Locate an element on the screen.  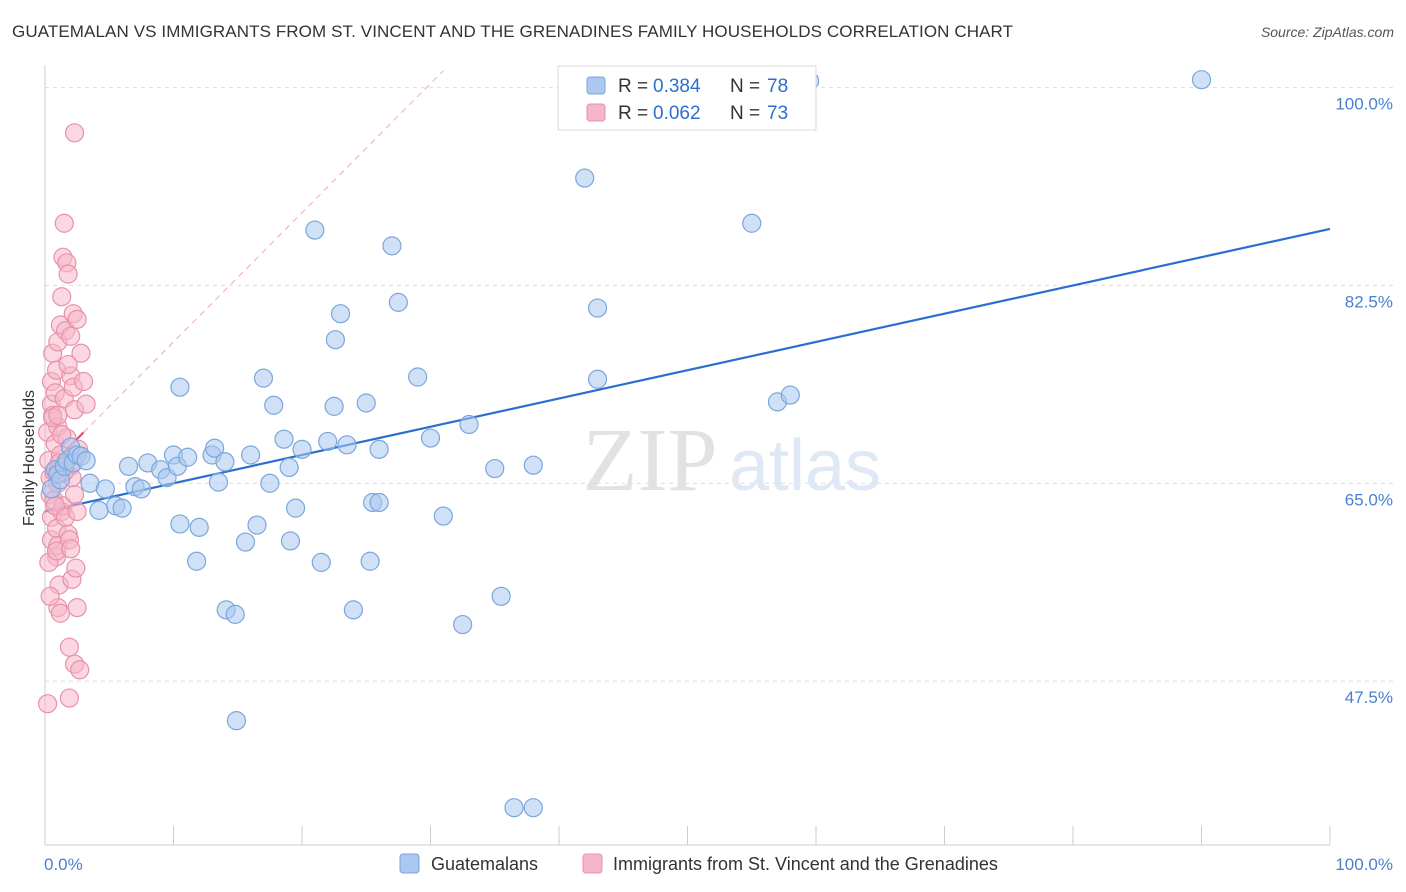
trend-line-st-vincent is located at coordinates (263, 251).